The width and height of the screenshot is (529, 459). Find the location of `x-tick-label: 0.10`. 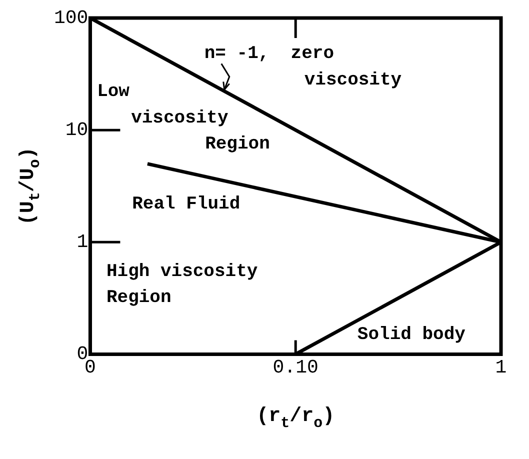

x-tick-label: 0.10 is located at coordinates (295, 367).